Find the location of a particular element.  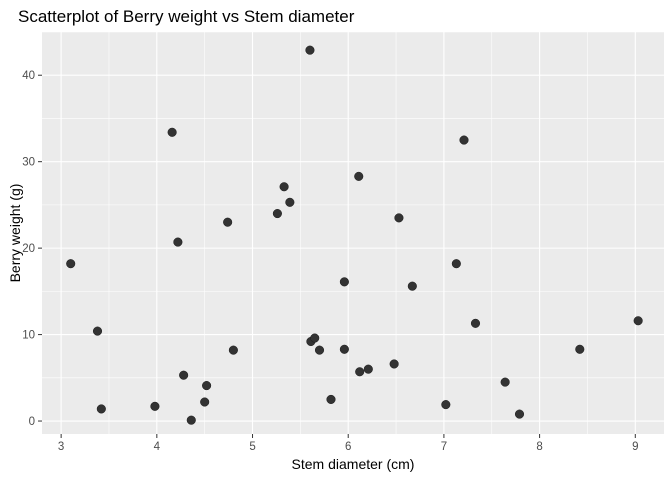

x-tick-label: 6 is located at coordinates (348, 447).